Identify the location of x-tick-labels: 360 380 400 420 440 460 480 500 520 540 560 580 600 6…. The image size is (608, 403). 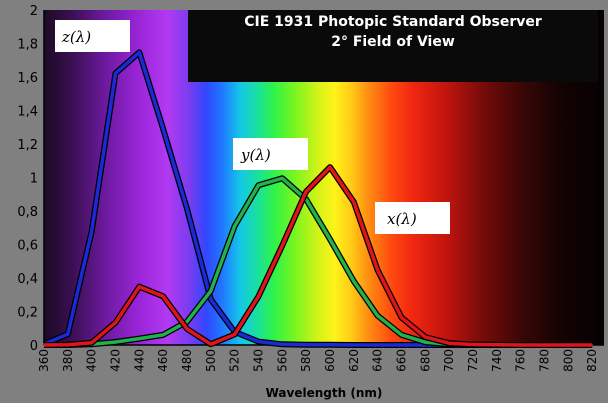
(318, 360).